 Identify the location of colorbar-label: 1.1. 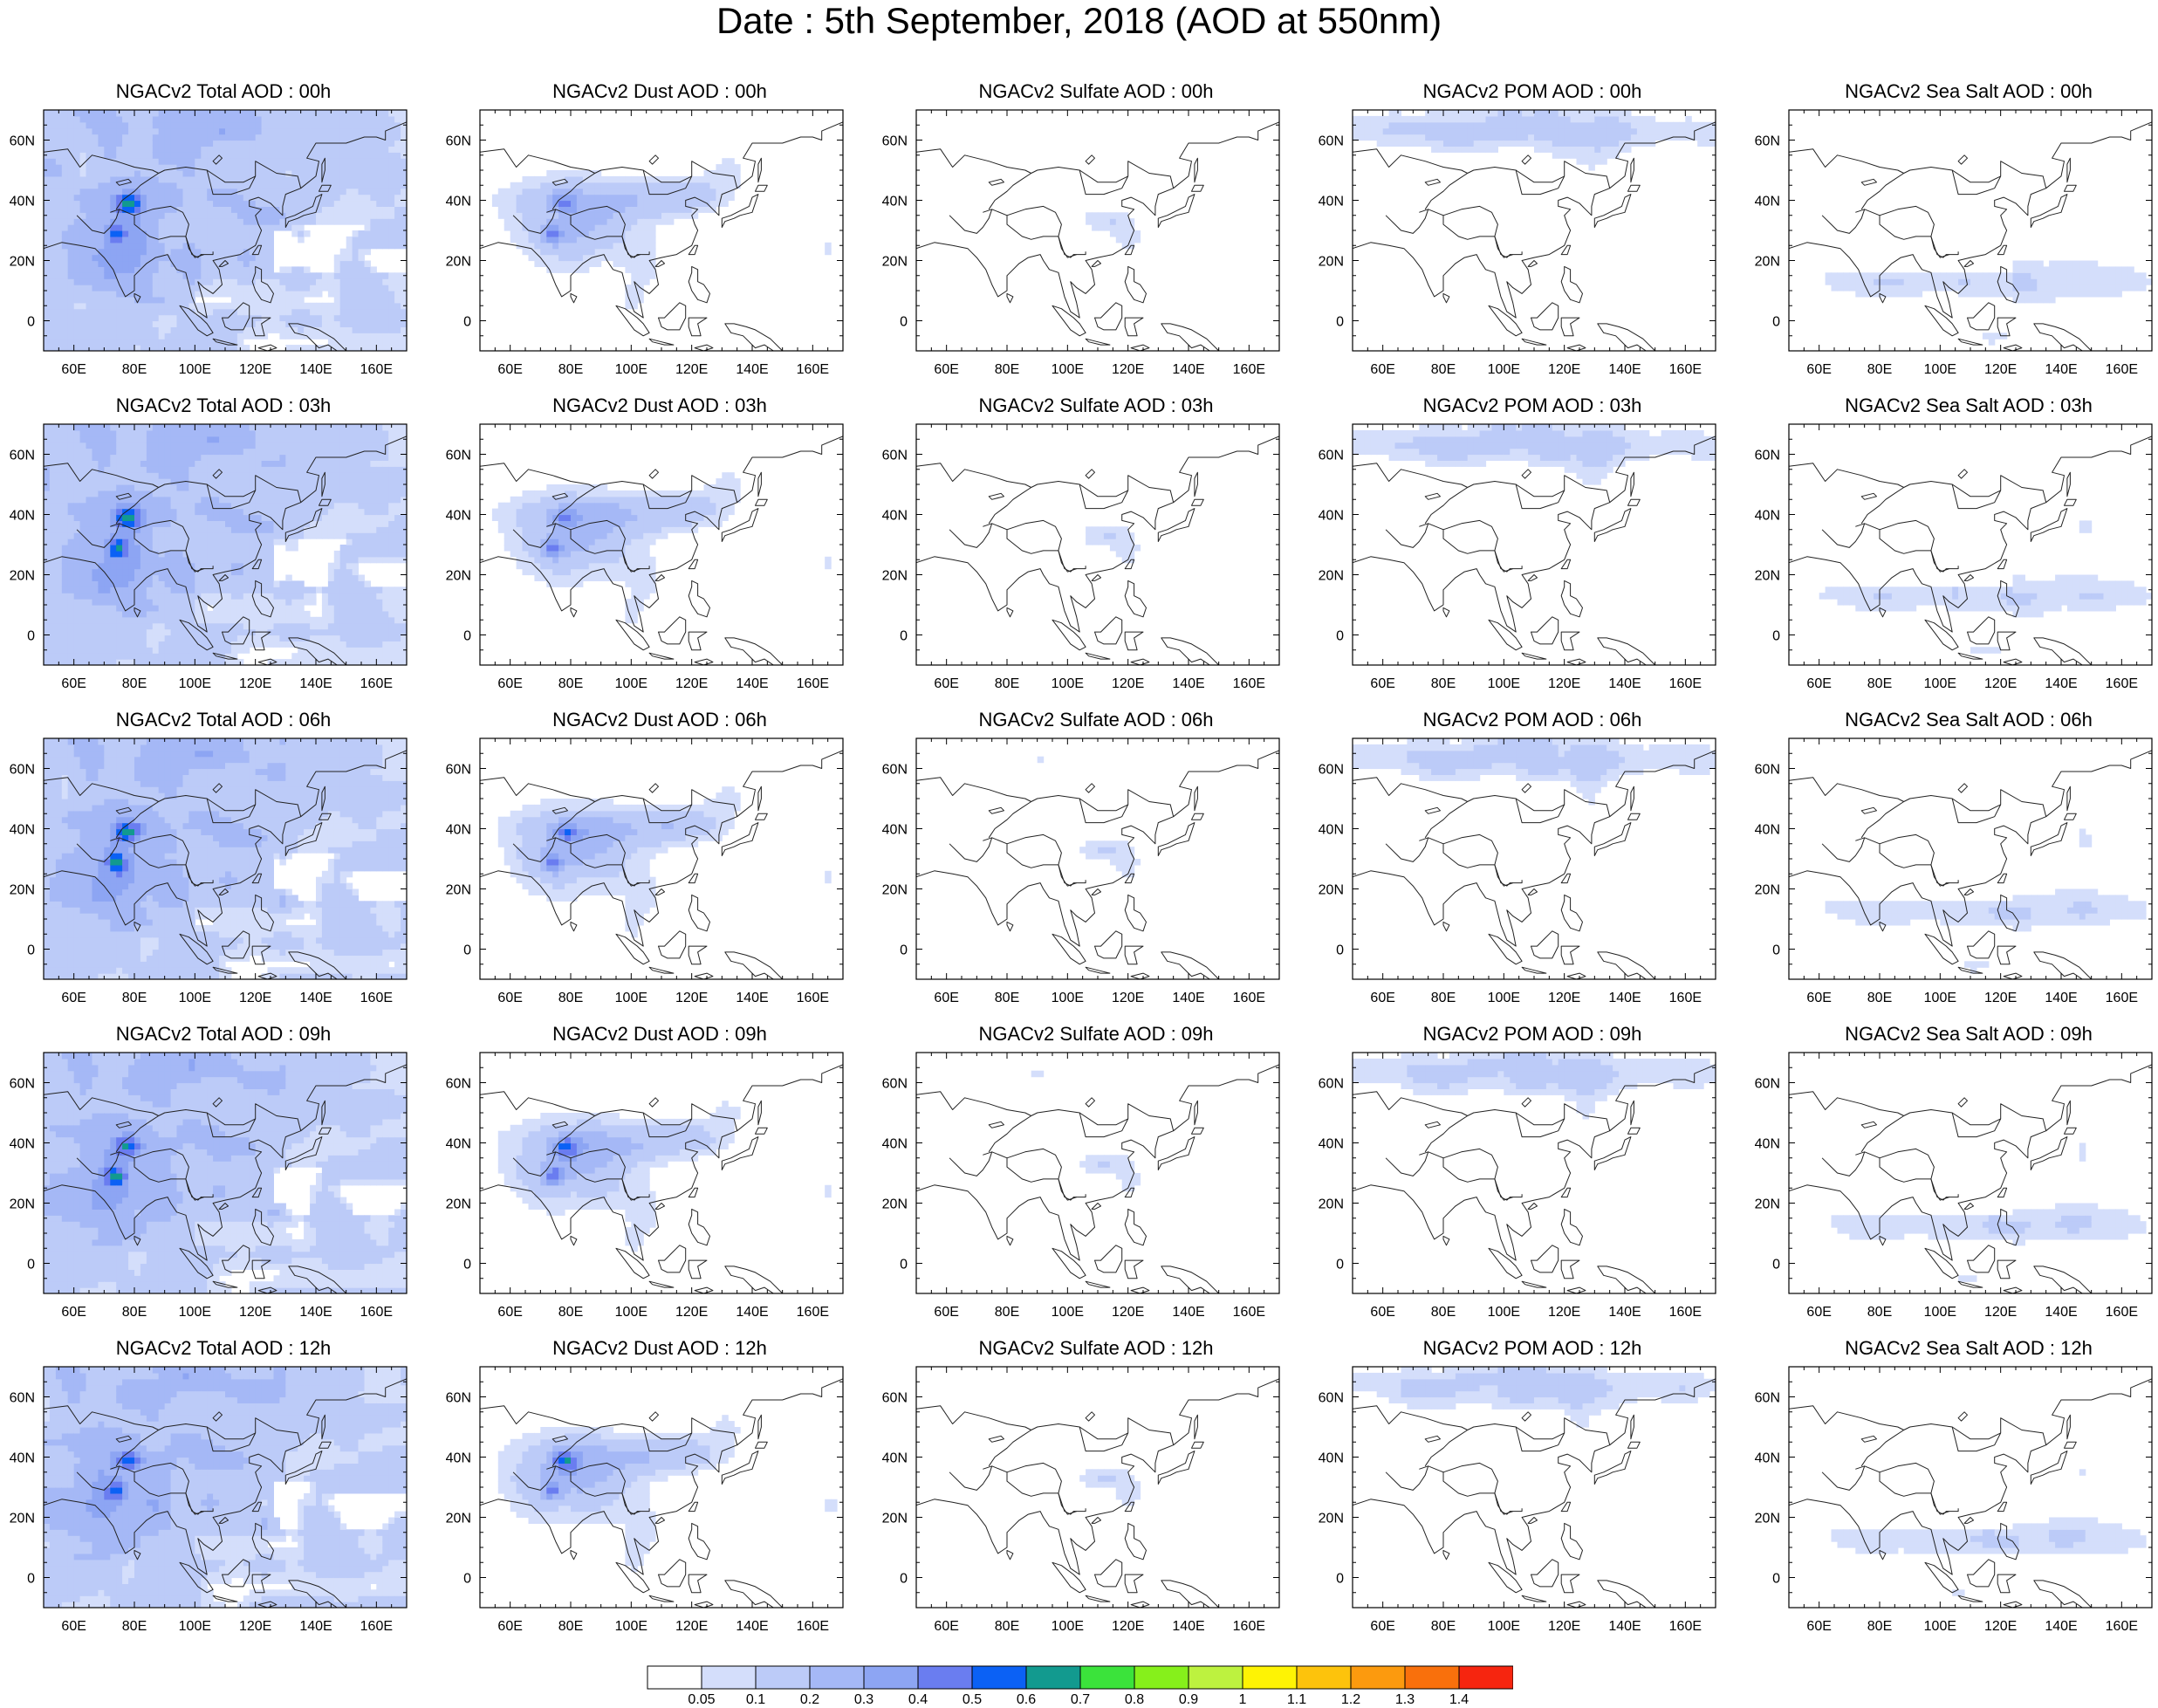
(1296, 1698).